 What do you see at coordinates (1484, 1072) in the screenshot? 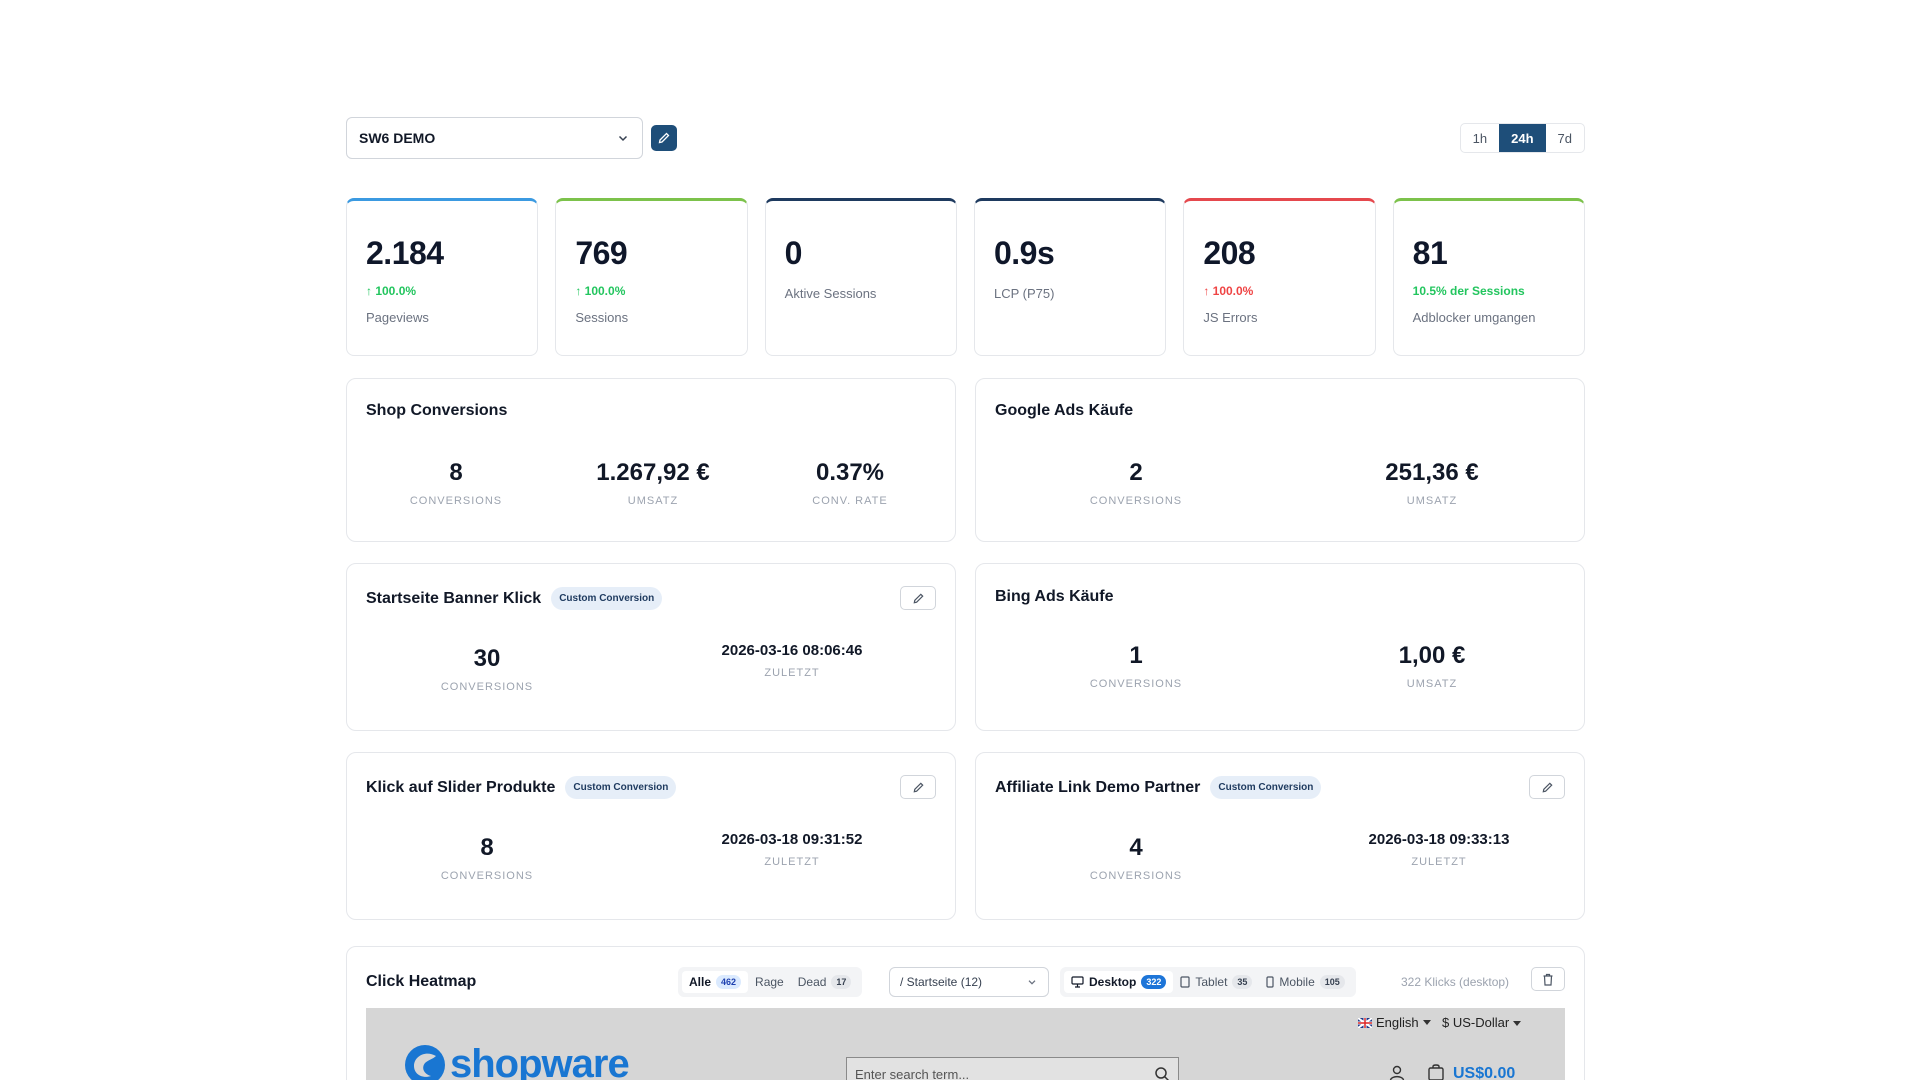
I see `cart-total: US$0.00` at bounding box center [1484, 1072].